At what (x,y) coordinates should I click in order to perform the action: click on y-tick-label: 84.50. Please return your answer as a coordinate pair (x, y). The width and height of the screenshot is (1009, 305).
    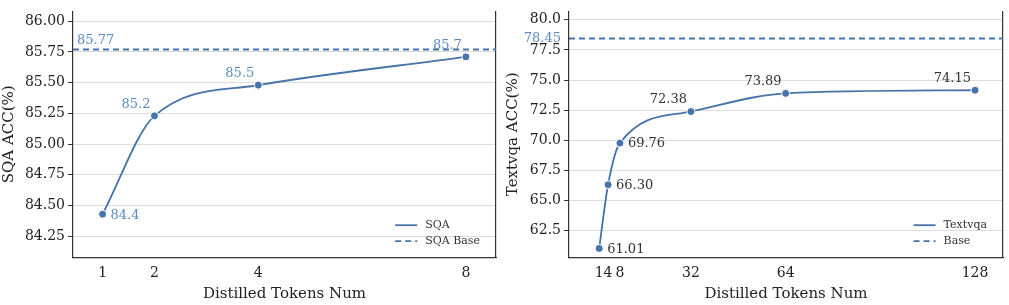
    Looking at the image, I should click on (44, 204).